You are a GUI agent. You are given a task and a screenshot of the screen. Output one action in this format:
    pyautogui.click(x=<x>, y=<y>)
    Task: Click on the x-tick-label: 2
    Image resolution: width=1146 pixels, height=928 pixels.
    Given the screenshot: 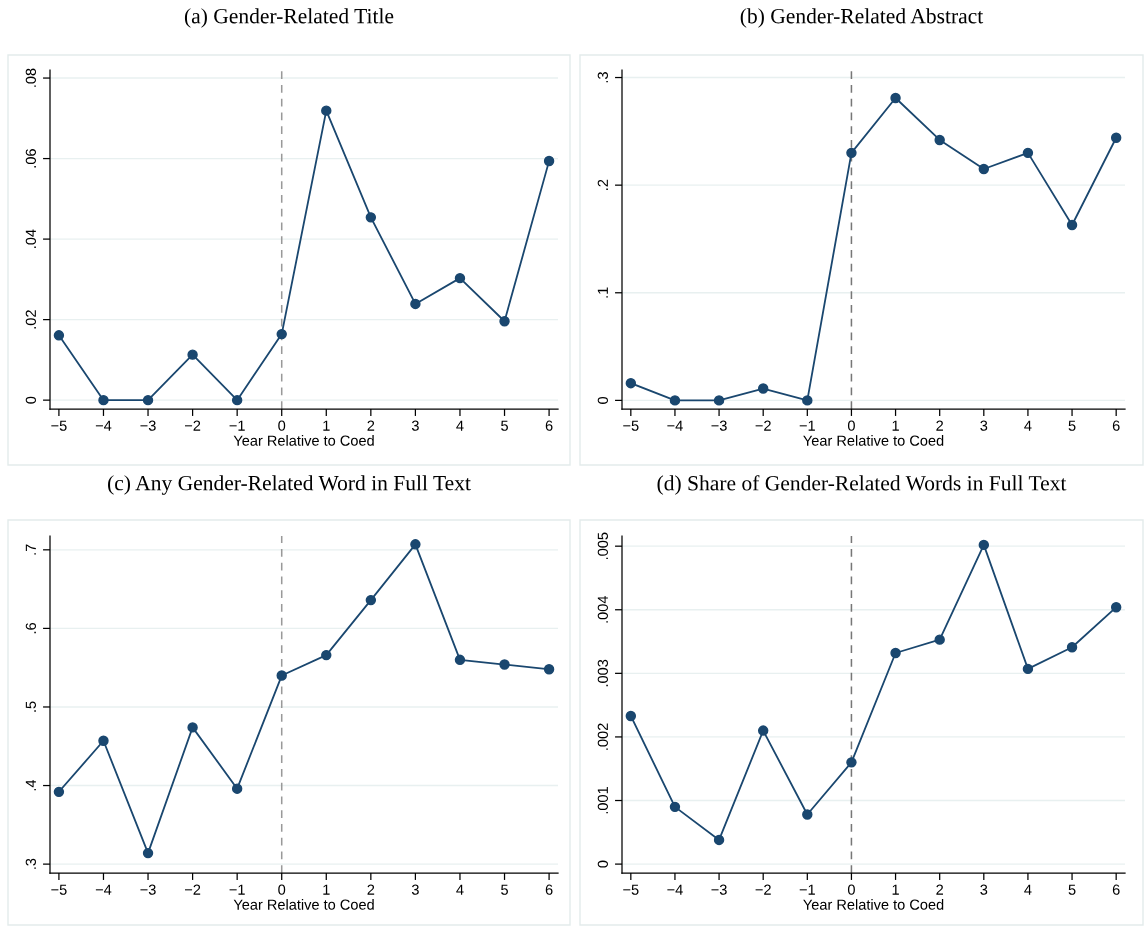 What is the action you would take?
    pyautogui.click(x=371, y=425)
    